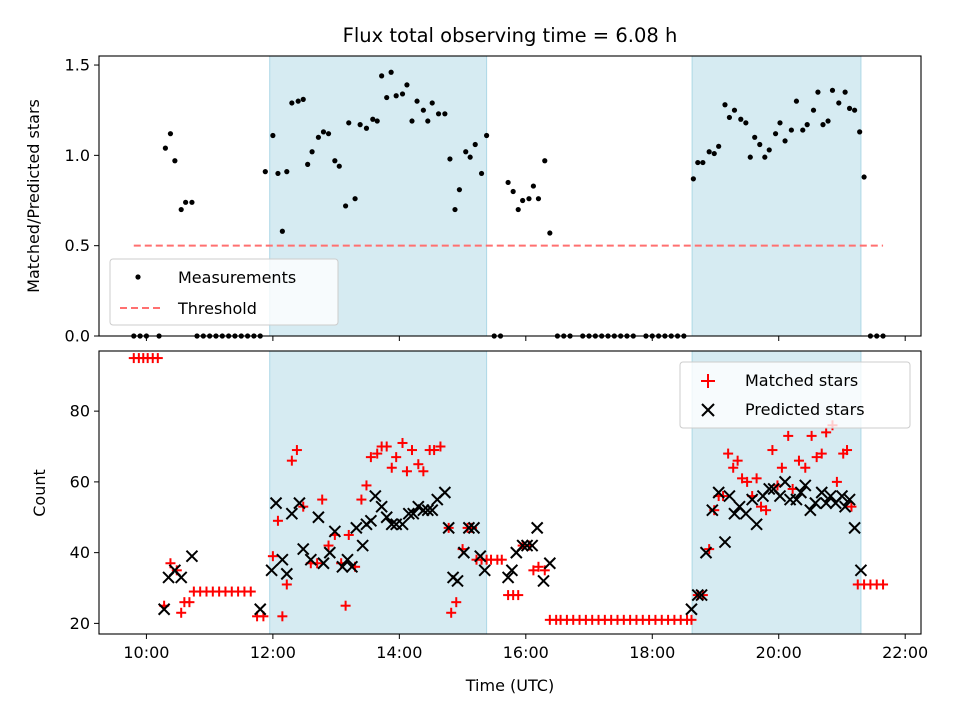 This screenshot has height=720, width=960. I want to click on bottom-panel-ylabel: Count, so click(39, 493).